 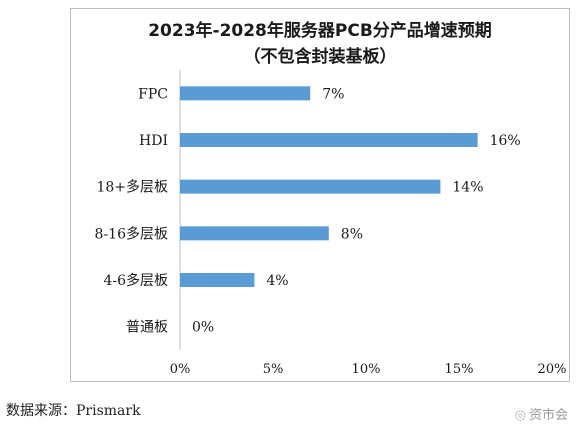 What do you see at coordinates (203, 328) in the screenshot?
I see `data-label: 0%` at bounding box center [203, 328].